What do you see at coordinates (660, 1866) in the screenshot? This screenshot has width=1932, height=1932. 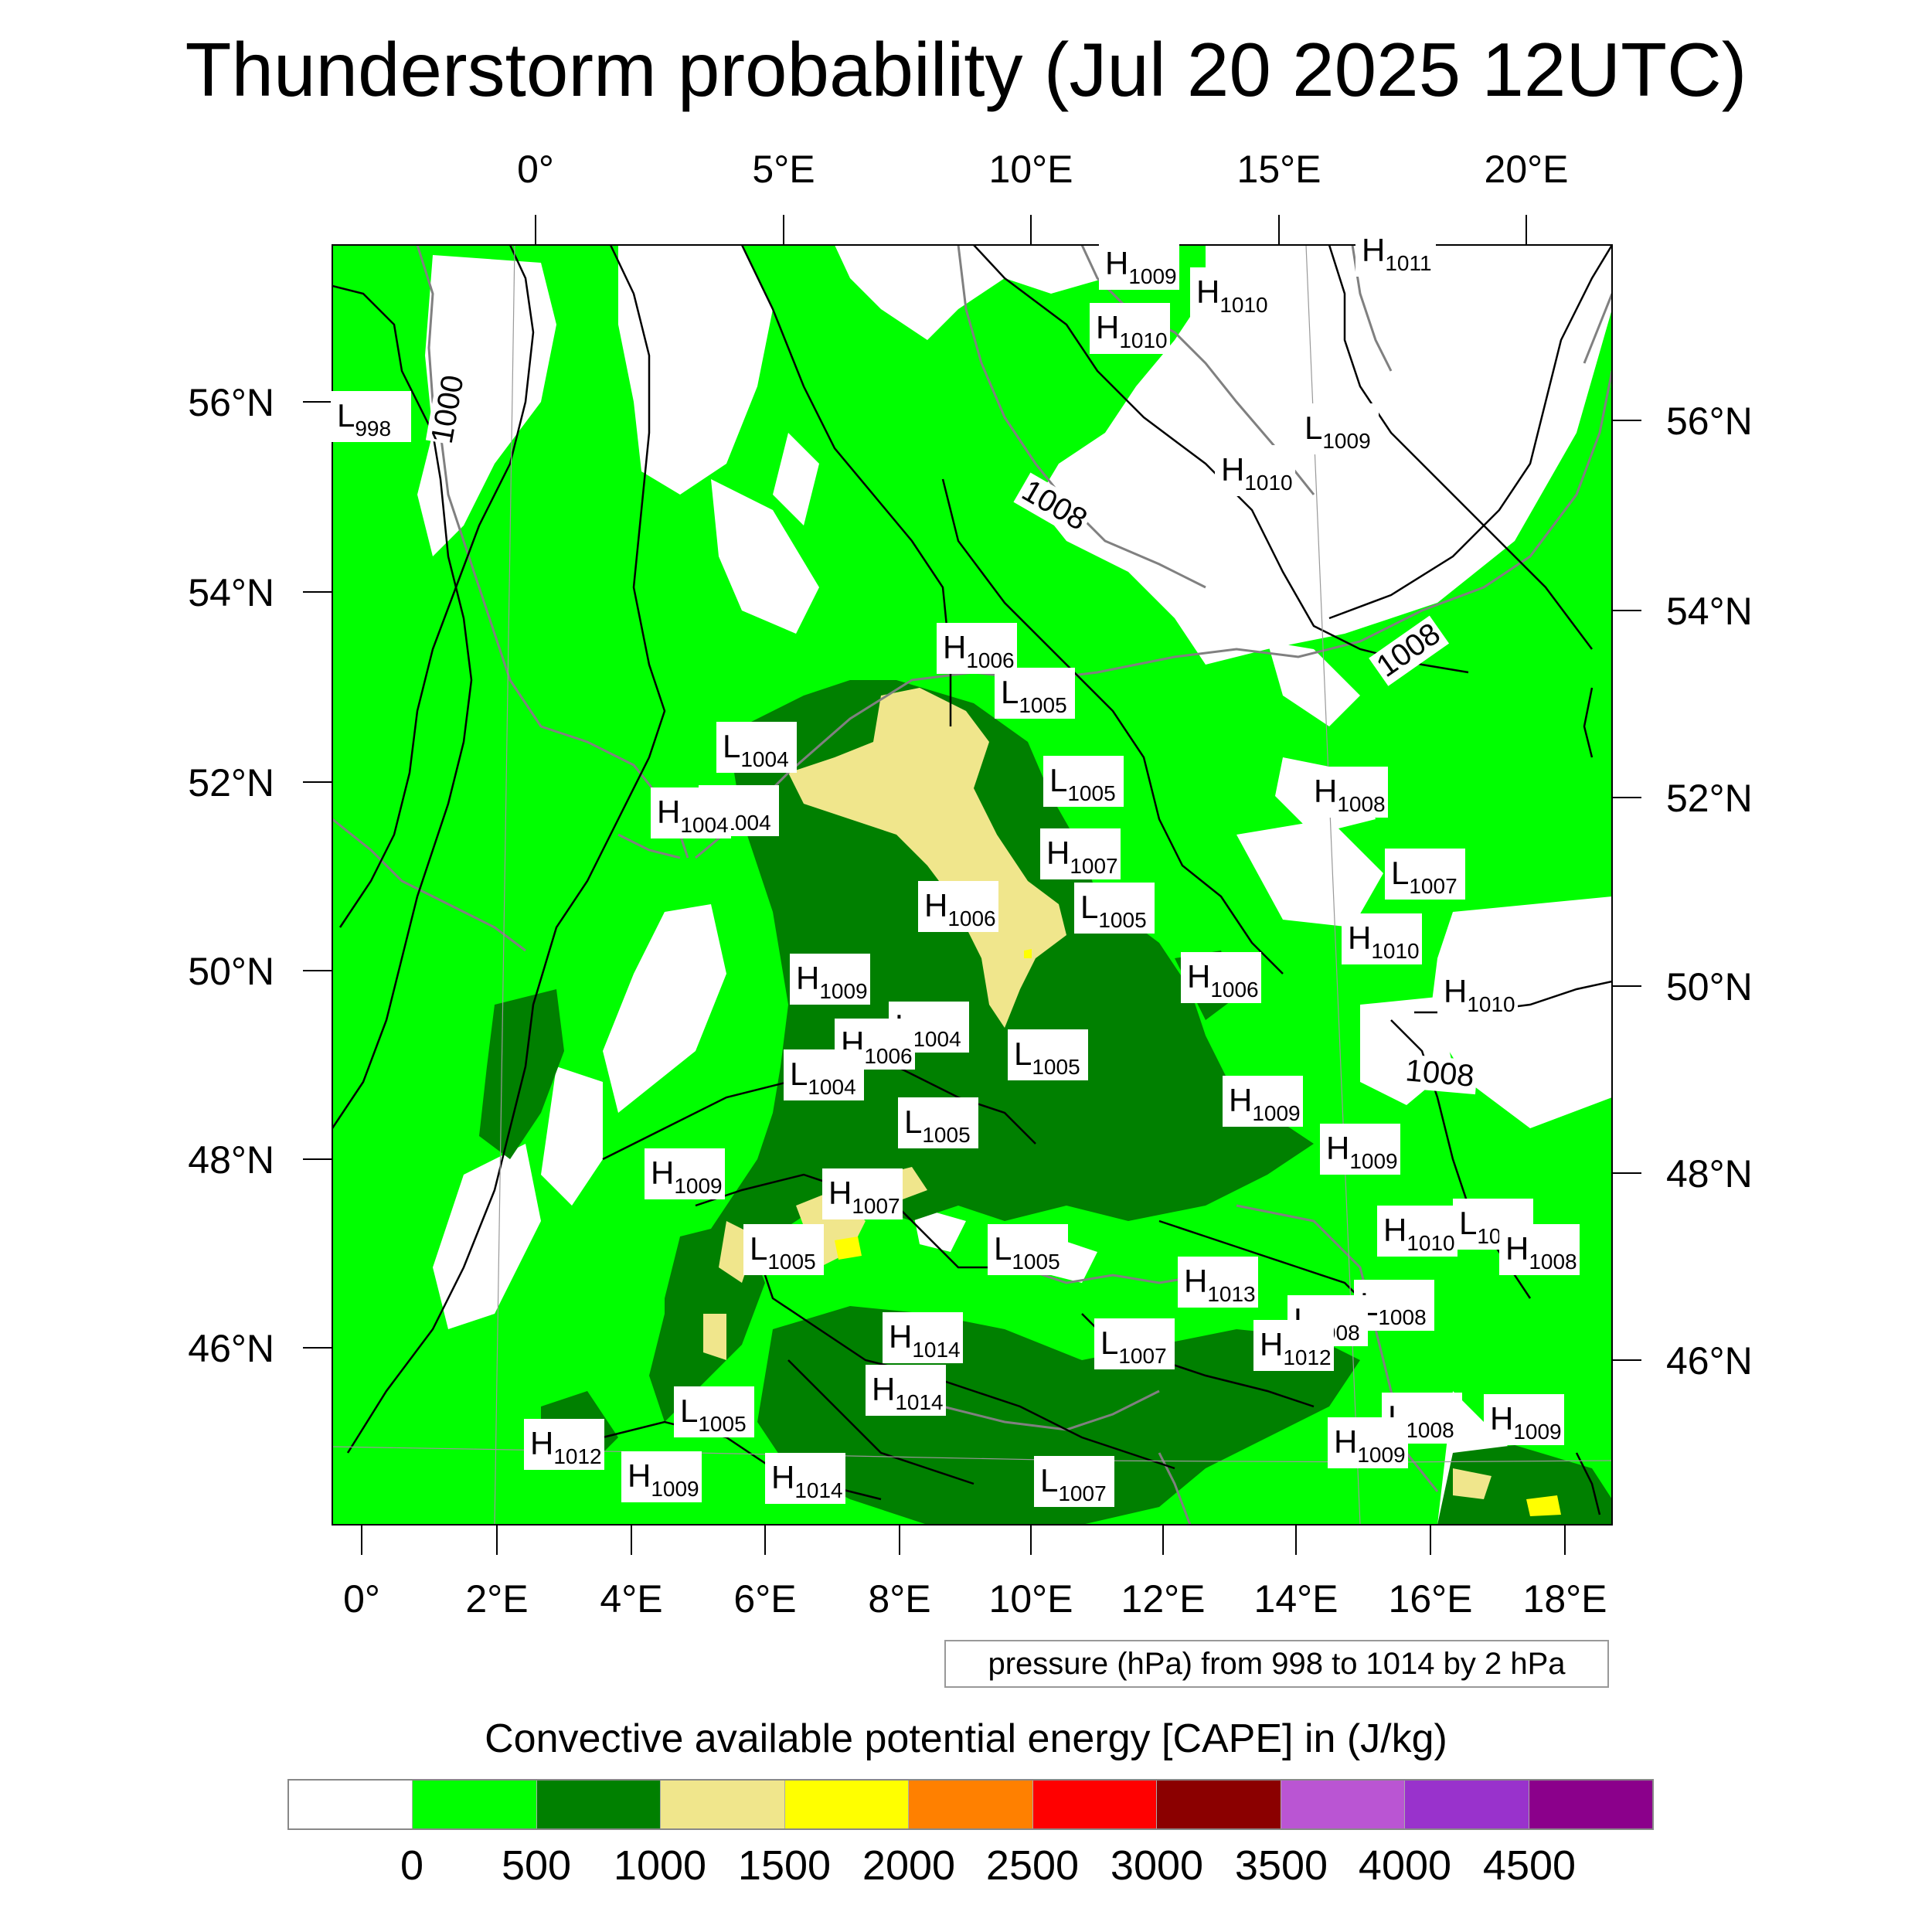 I see `colorbar-tick-label: 1000` at bounding box center [660, 1866].